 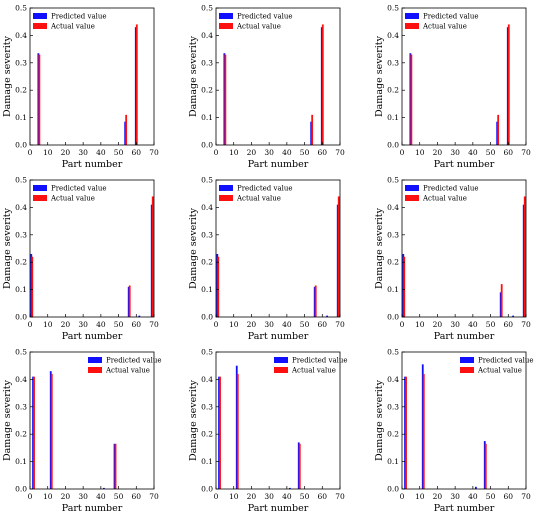 What do you see at coordinates (420, 496) in the screenshot?
I see `x-tick-label: 10` at bounding box center [420, 496].